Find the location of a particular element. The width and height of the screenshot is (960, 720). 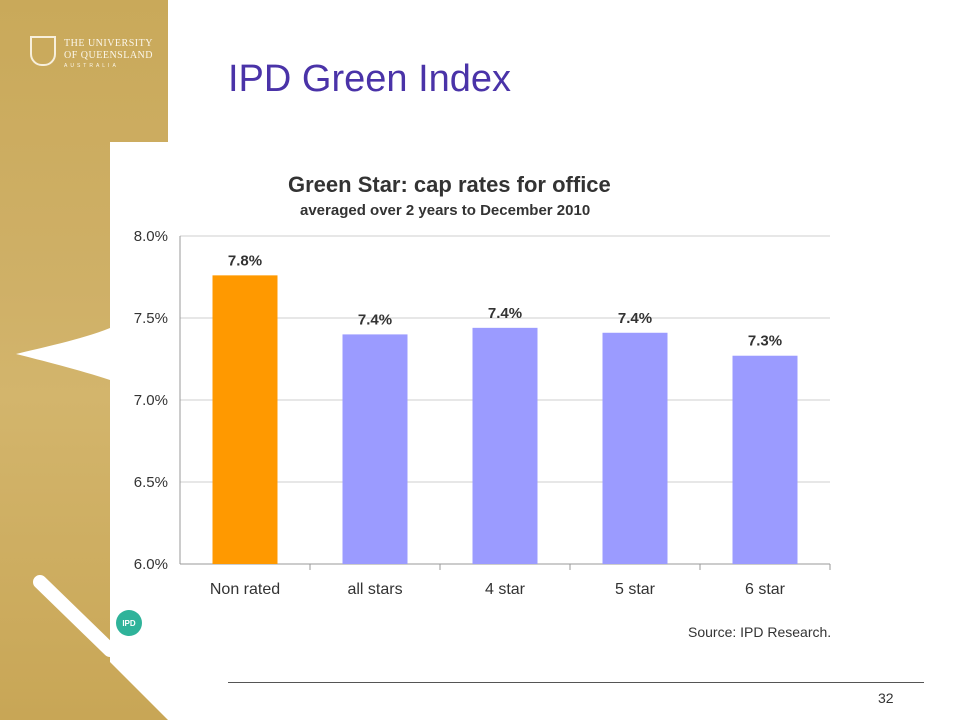

y-tick-label: 7.5% is located at coordinates (151, 318).